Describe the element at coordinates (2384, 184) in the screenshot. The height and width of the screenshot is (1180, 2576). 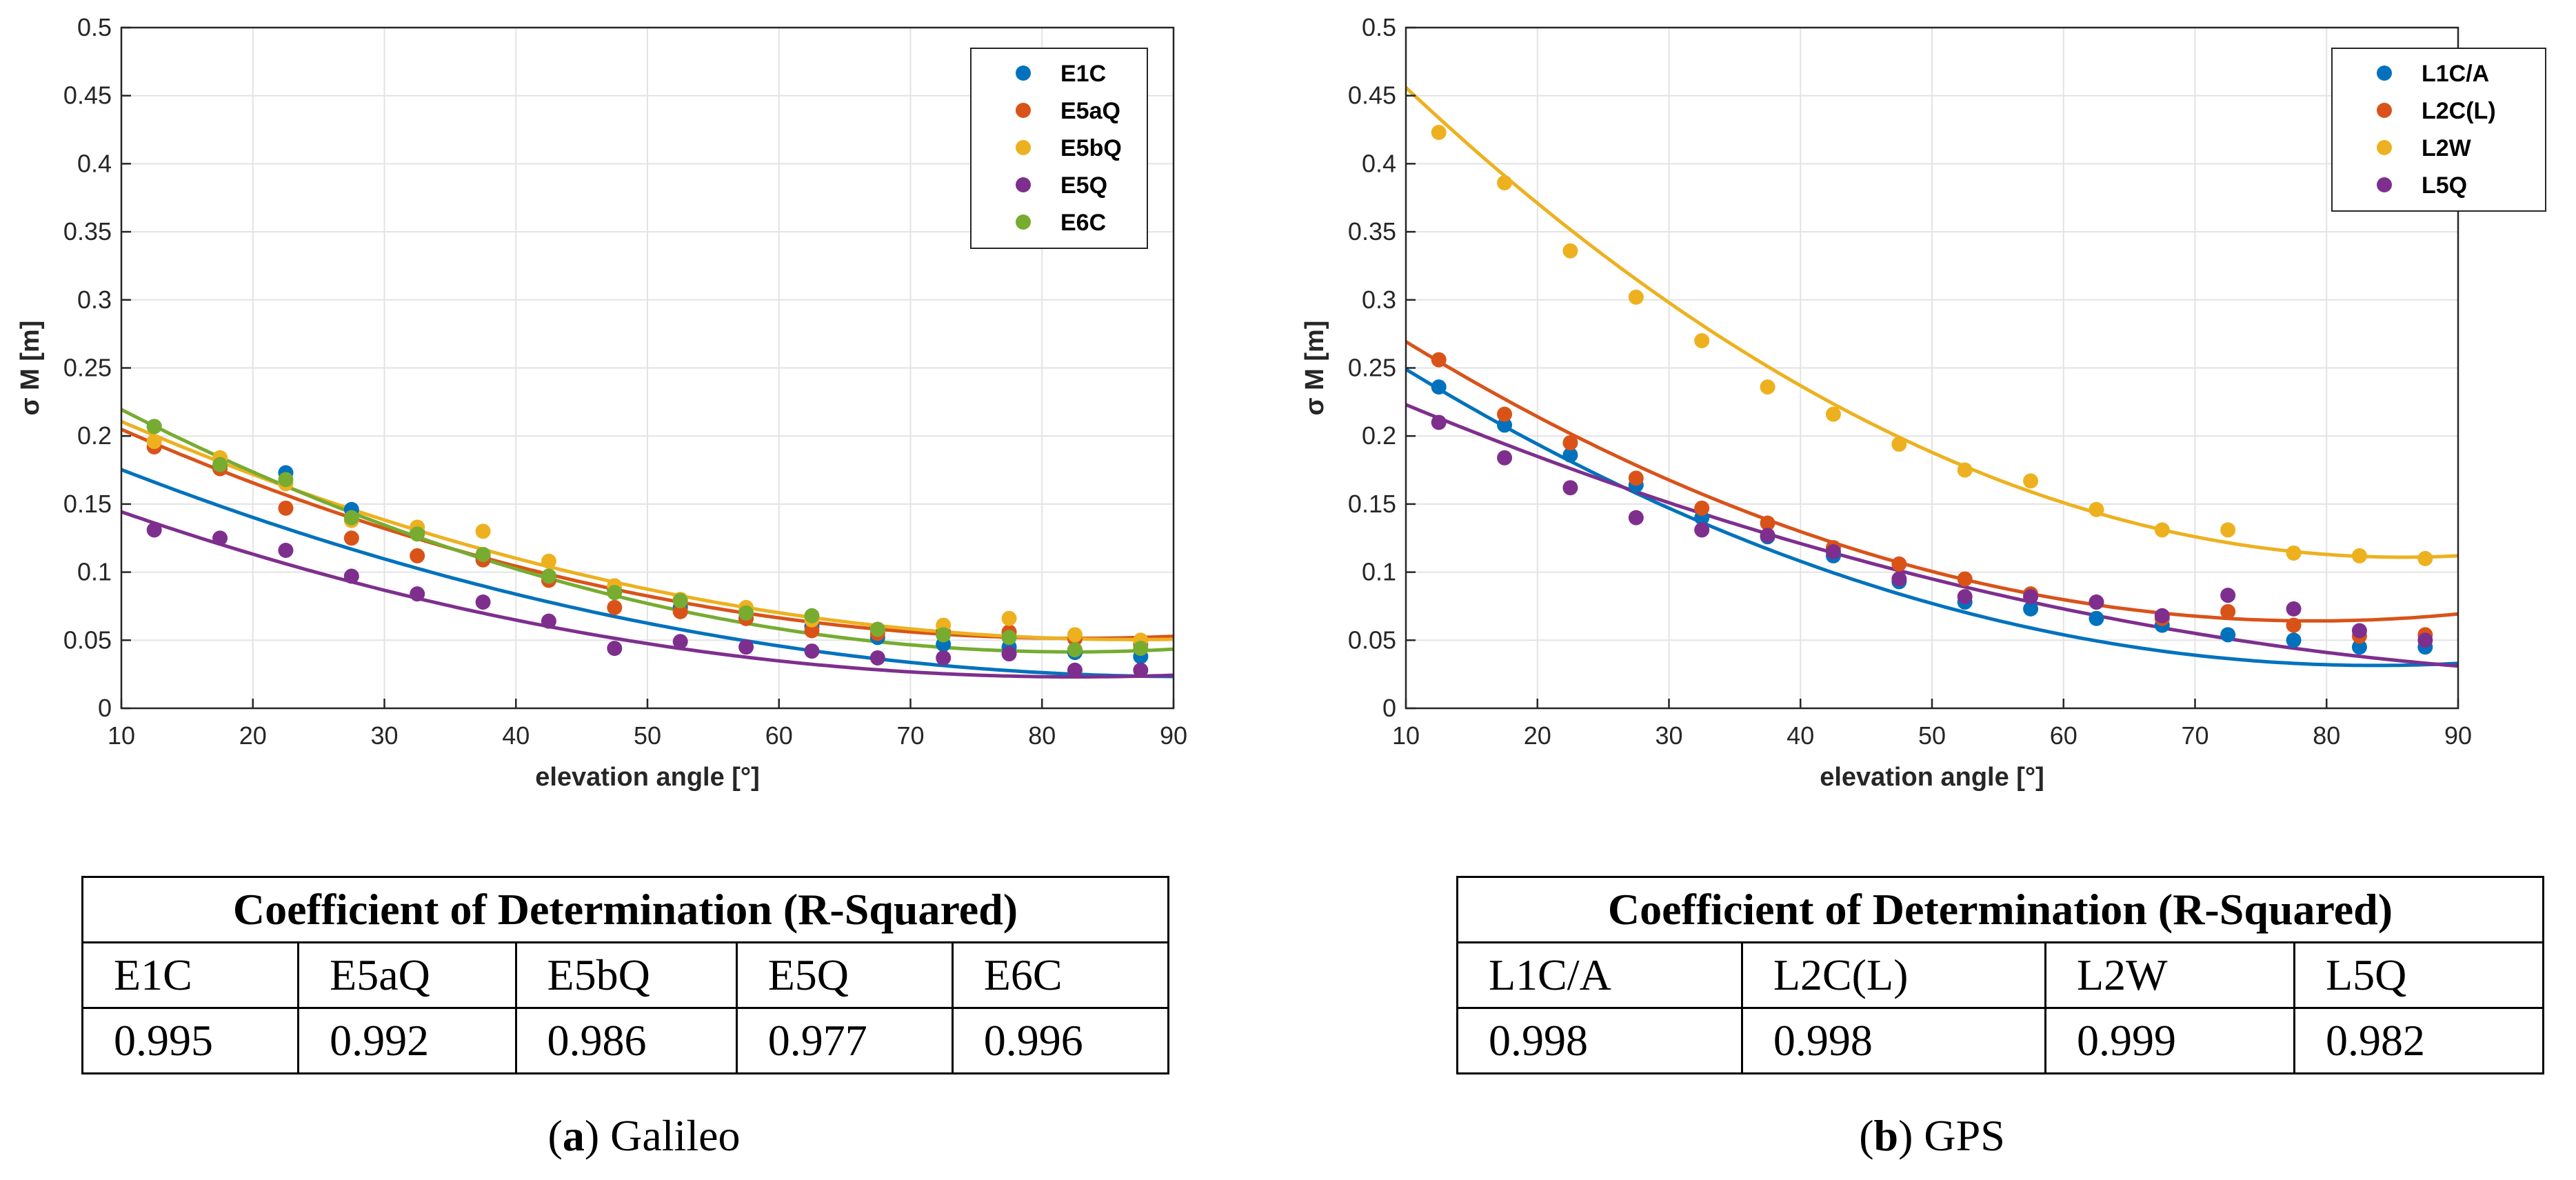
I see `legend-marker-l5q` at that location.